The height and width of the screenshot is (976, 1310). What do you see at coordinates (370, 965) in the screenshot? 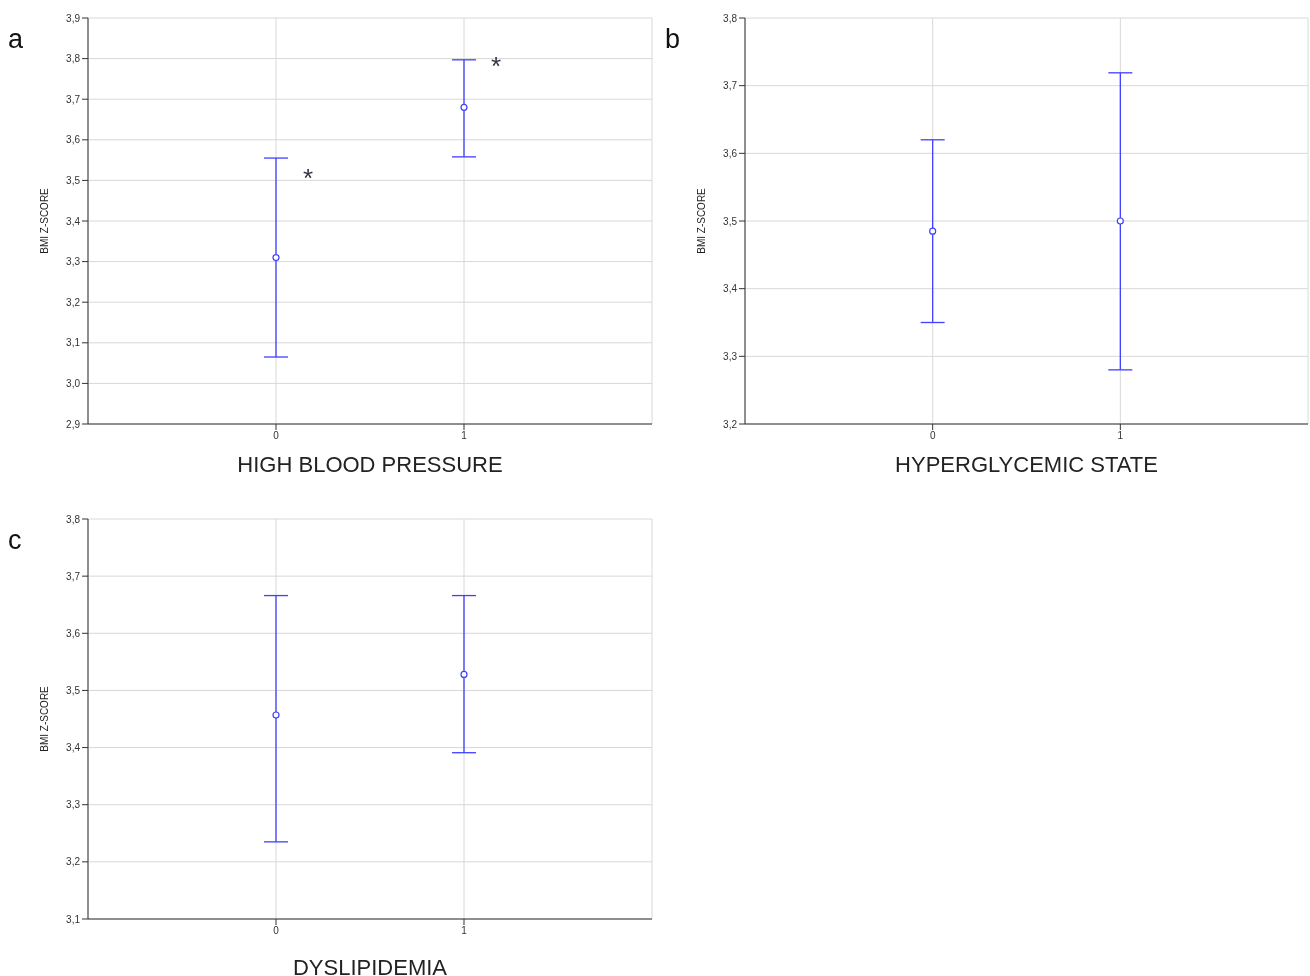
I see `x-axis-title: DYSLIPIDEMIA` at bounding box center [370, 965].